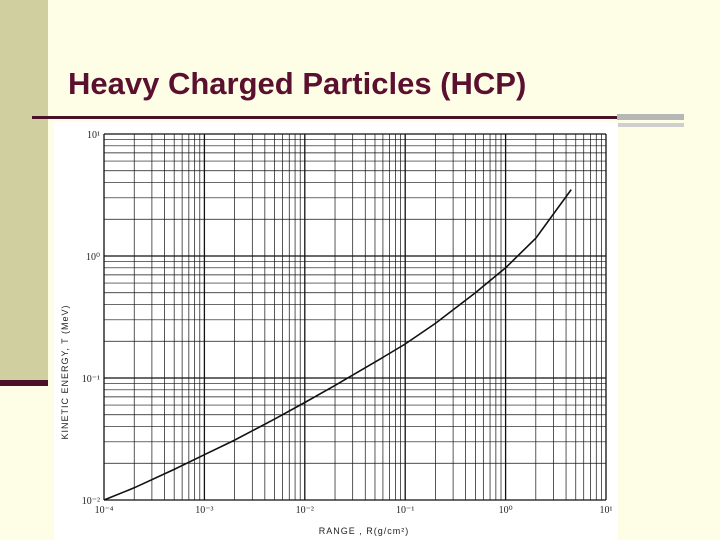 Image resolution: width=720 pixels, height=540 pixels. I want to click on x-tick-label: 10¹, so click(606, 510).